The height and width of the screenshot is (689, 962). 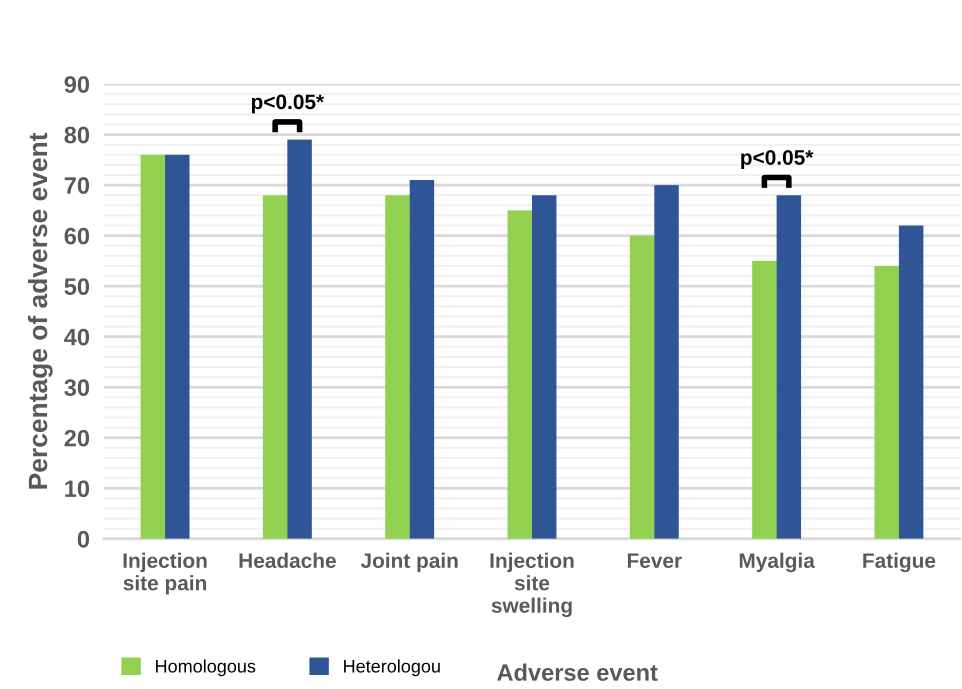 I want to click on x-tick-label: Fever, so click(x=655, y=560).